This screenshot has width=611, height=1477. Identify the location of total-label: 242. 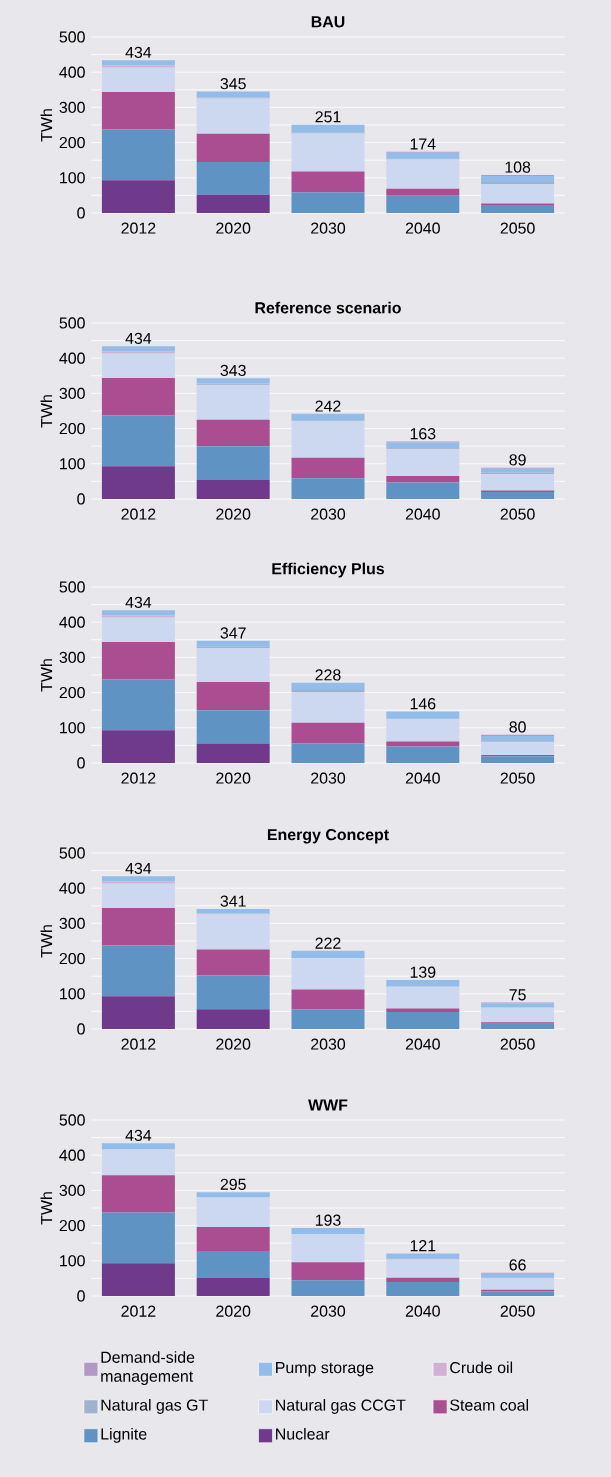
(328, 406).